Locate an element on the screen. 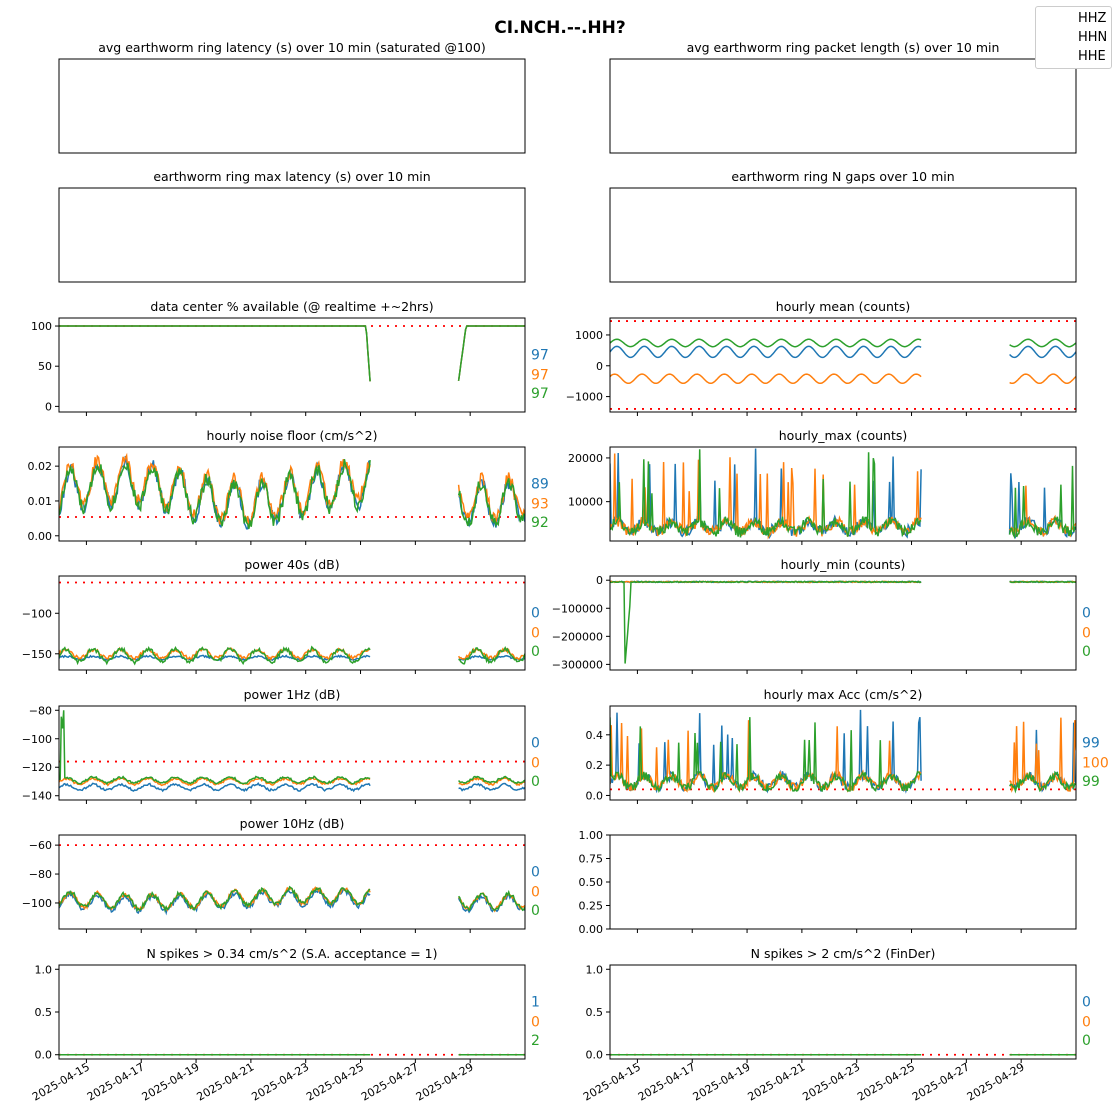 The height and width of the screenshot is (1120, 1120). panel-ngaps: earthworm ring N gaps over 10 min is located at coordinates (843, 226).